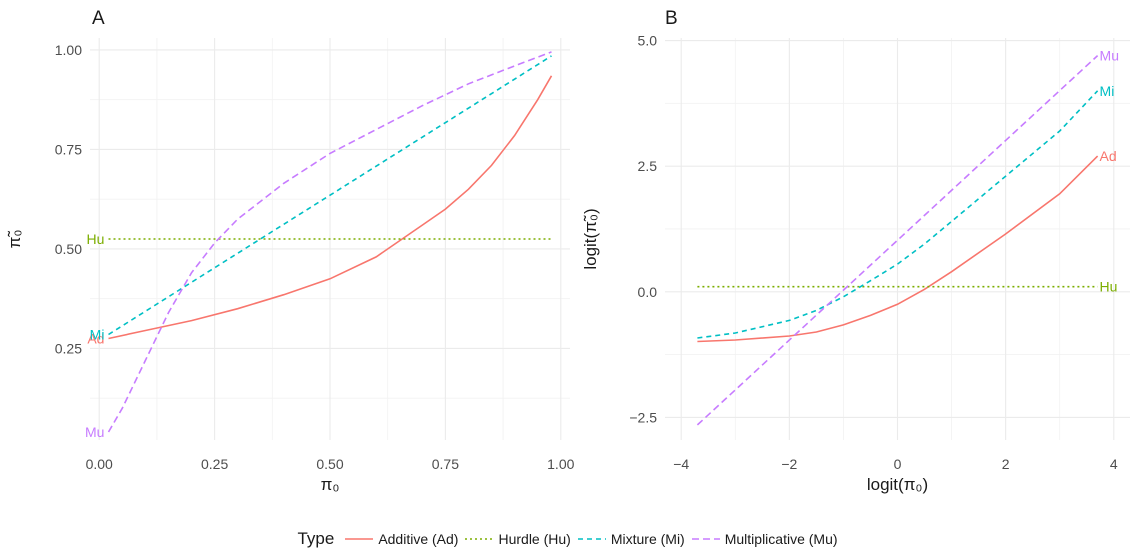 This screenshot has width=1141, height=554. What do you see at coordinates (648, 166) in the screenshot?
I see `y-tick-label: 2.5` at bounding box center [648, 166].